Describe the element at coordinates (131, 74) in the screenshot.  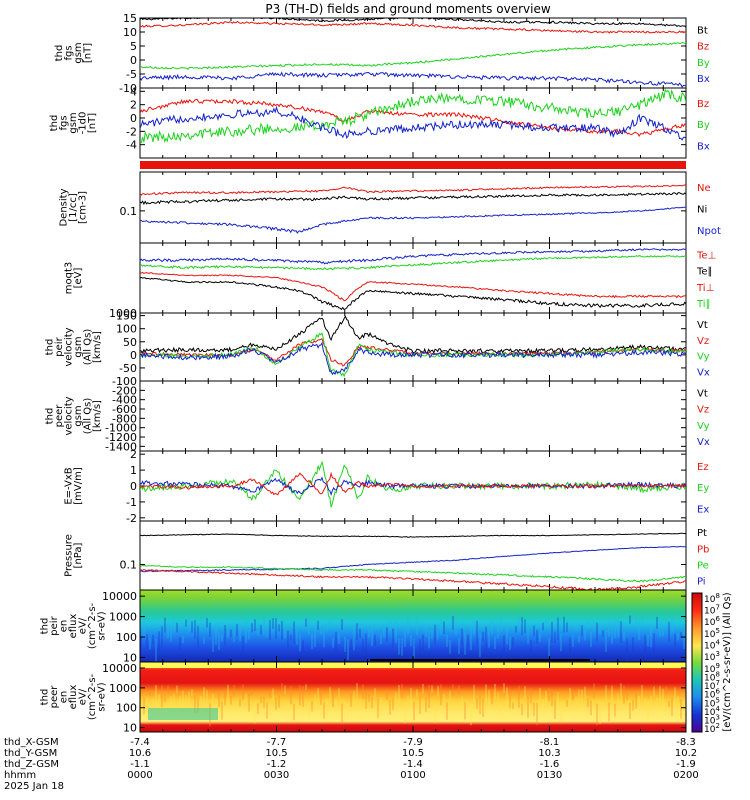
I see `y-tick-label: -5` at that location.